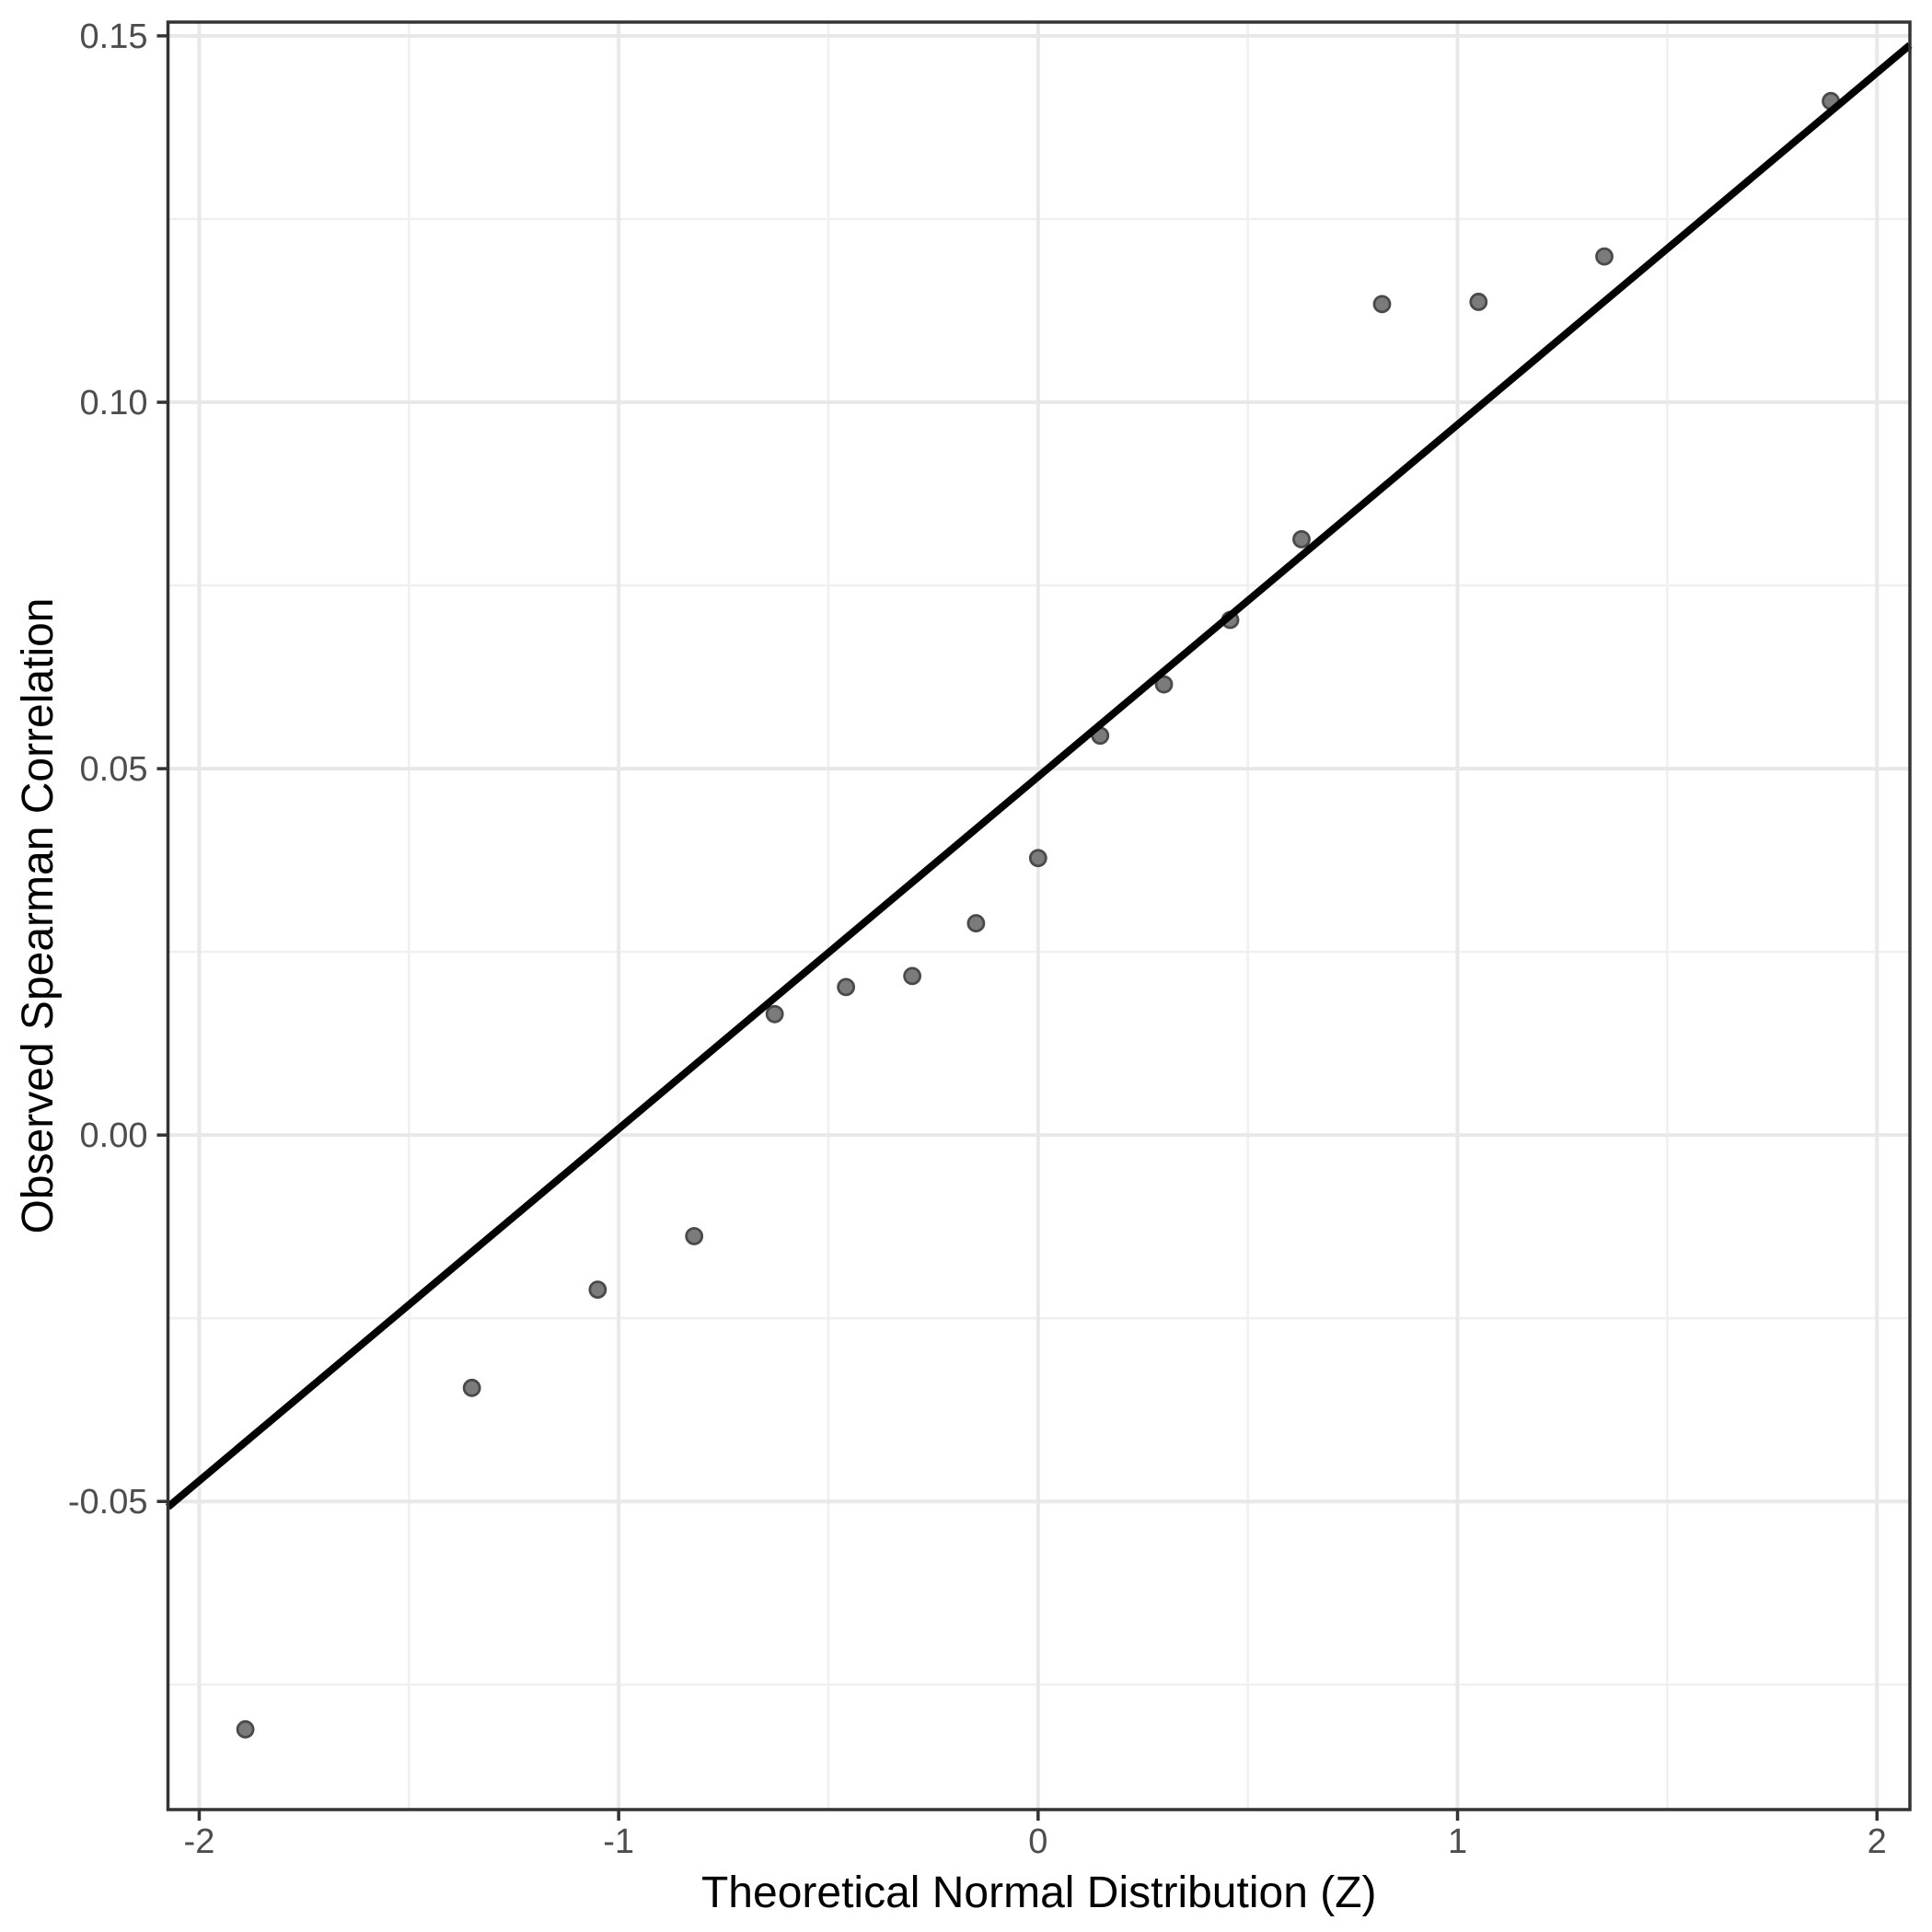 The width and height of the screenshot is (1932, 1932). I want to click on x-tick-labels: -2 -1 0 1 2, so click(1036, 1842).